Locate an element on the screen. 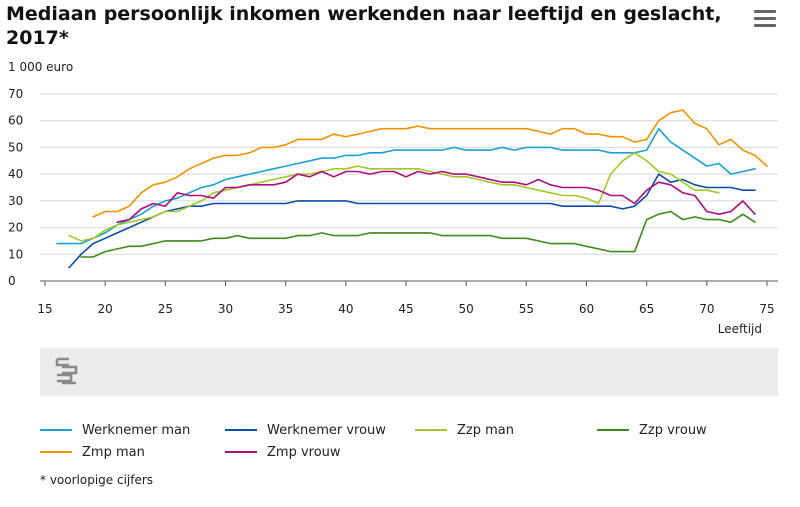 Image resolution: width=800 pixels, height=507 pixels. series-line-zzp-vrouw is located at coordinates (418, 234).